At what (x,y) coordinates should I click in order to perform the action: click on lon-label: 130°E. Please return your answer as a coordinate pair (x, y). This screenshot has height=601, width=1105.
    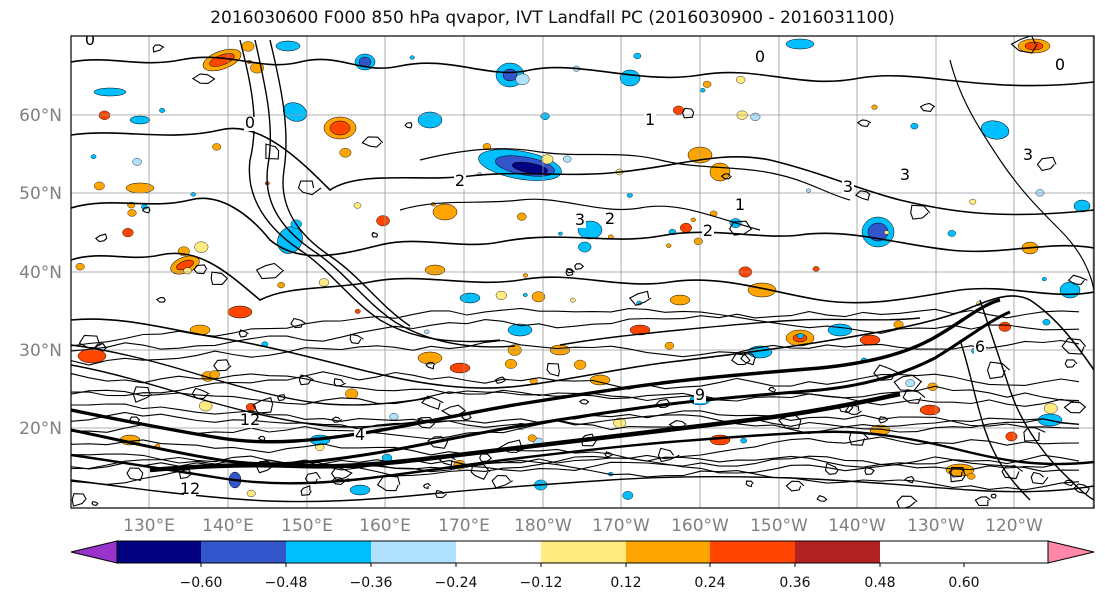
    Looking at the image, I should click on (149, 526).